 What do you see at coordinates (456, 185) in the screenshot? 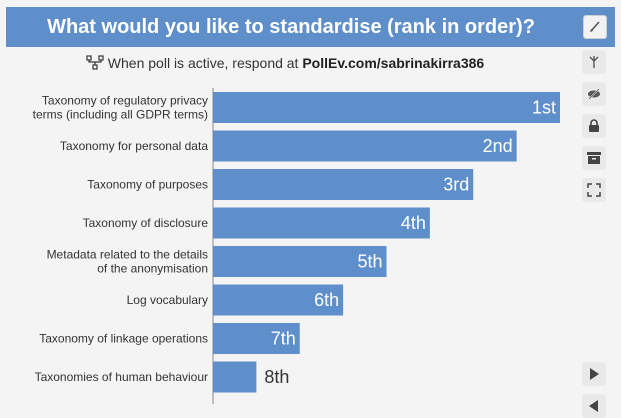
I see `bar-value-label: 3rd` at bounding box center [456, 185].